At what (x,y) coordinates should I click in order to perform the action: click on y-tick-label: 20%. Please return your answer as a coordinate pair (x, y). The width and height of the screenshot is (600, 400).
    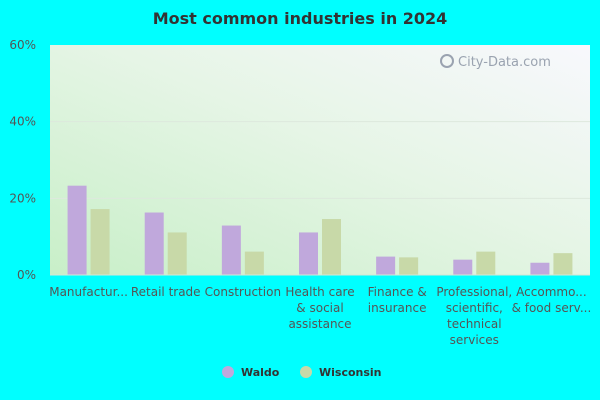
    Looking at the image, I should click on (22, 198).